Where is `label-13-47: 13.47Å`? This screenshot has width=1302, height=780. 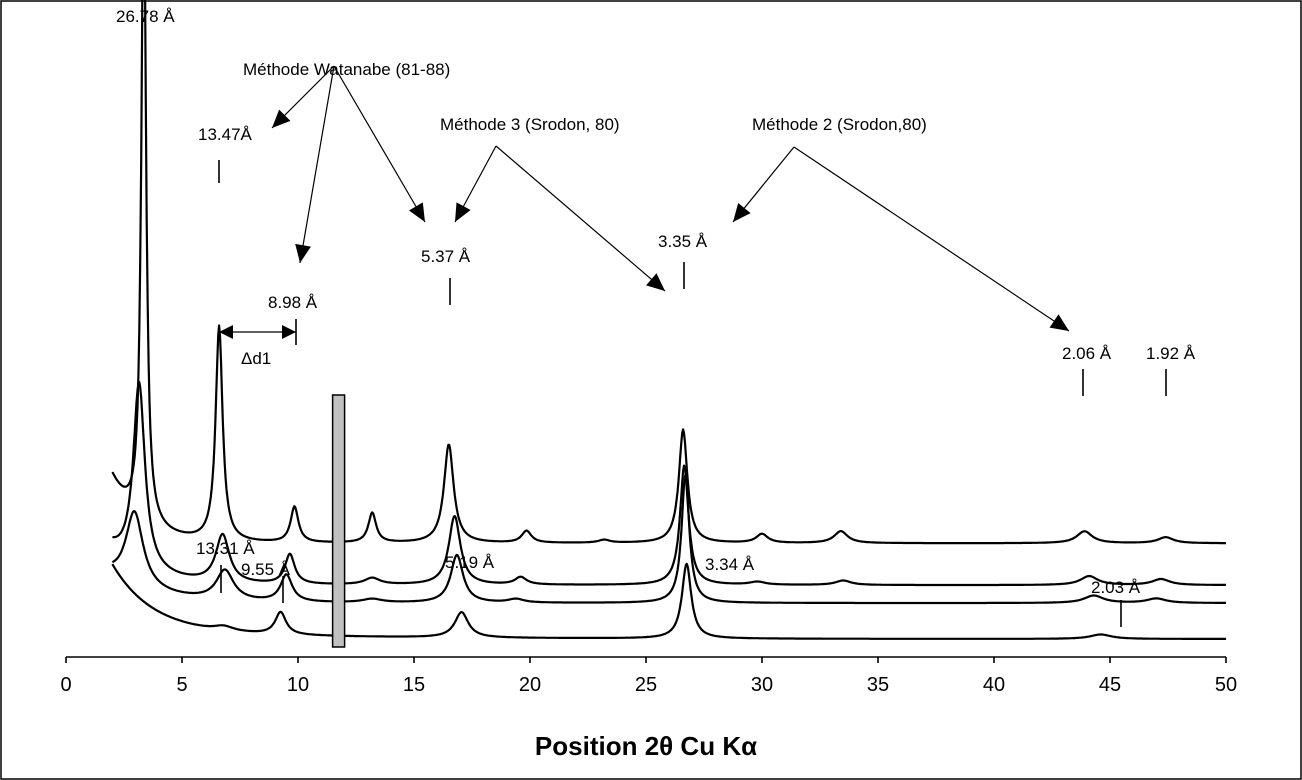 label-13-47: 13.47Å is located at coordinates (225, 134).